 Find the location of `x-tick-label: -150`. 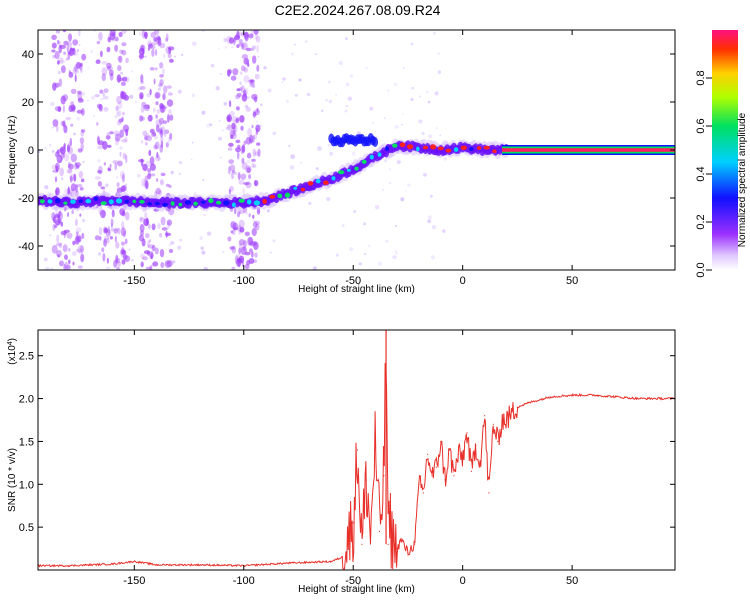

x-tick-label: -150 is located at coordinates (134, 581).